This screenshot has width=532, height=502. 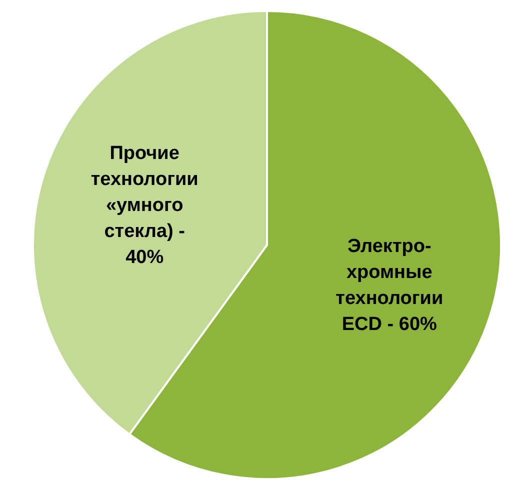 I want to click on slice-label: Прочие технологии «умного стекла) - 40%, so click(x=144, y=205).